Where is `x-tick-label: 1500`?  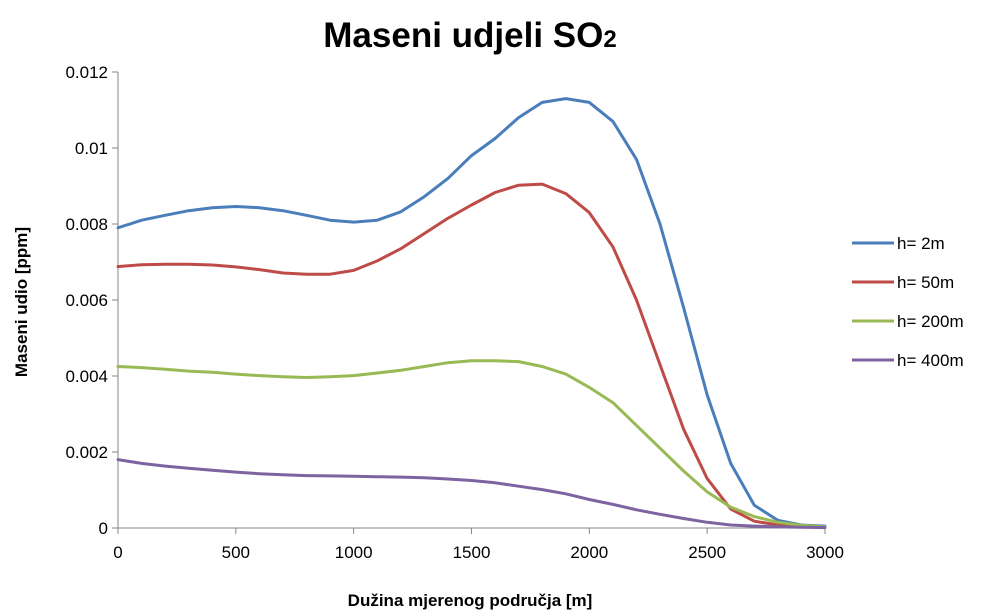 x-tick-label: 1500 is located at coordinates (472, 552).